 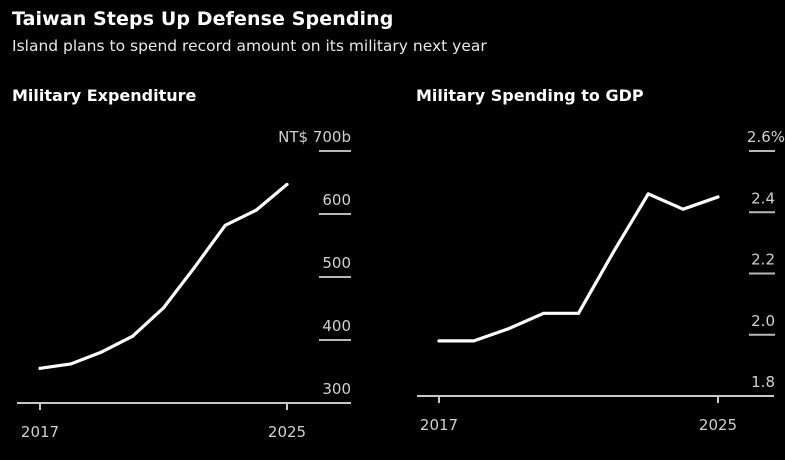 I want to click on gdp-share-point-2018, so click(x=474, y=341).